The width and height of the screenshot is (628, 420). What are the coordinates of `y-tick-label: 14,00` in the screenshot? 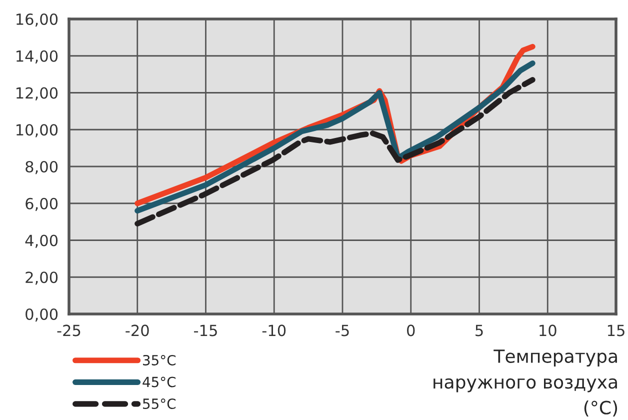 It's located at (37, 57).